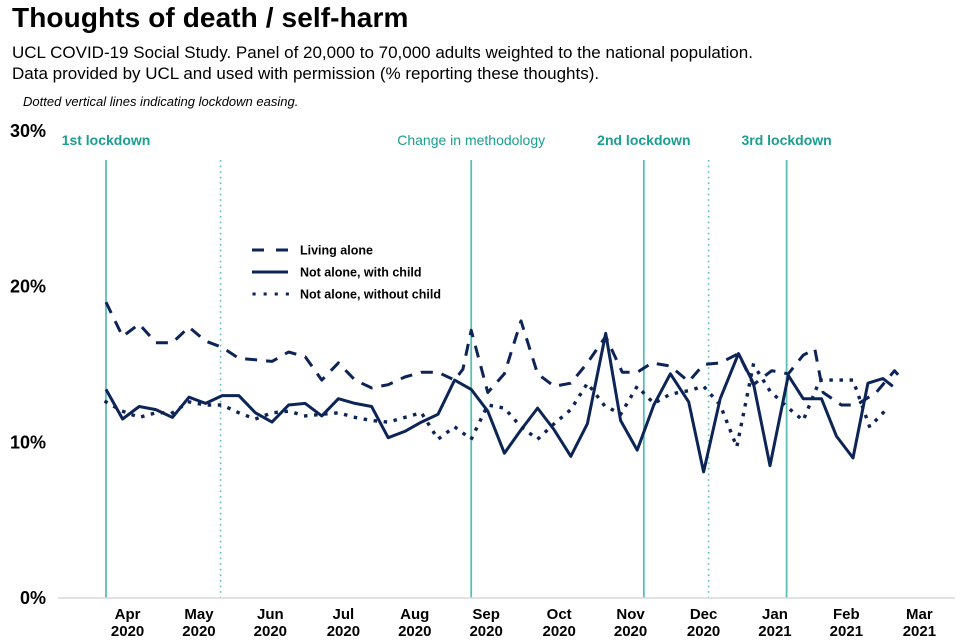 The height and width of the screenshot is (640, 960). What do you see at coordinates (775, 614) in the screenshot?
I see `x-tick-month: Jan` at bounding box center [775, 614].